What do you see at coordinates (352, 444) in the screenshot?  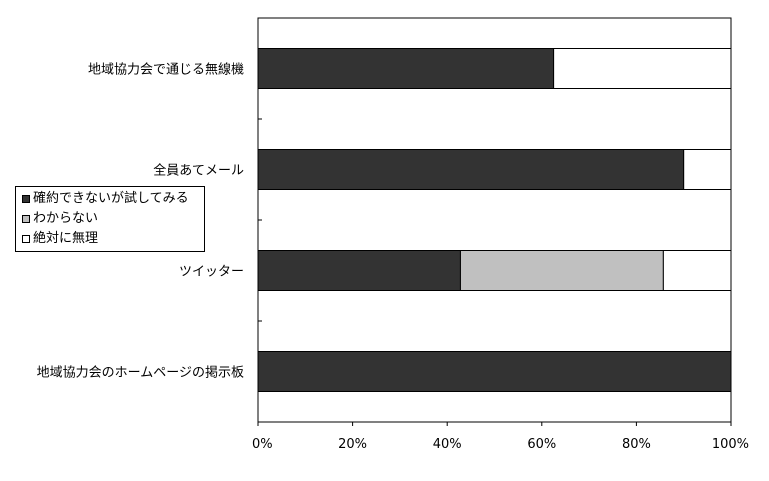 I see `x-tick-label-1: 20%` at bounding box center [352, 444].